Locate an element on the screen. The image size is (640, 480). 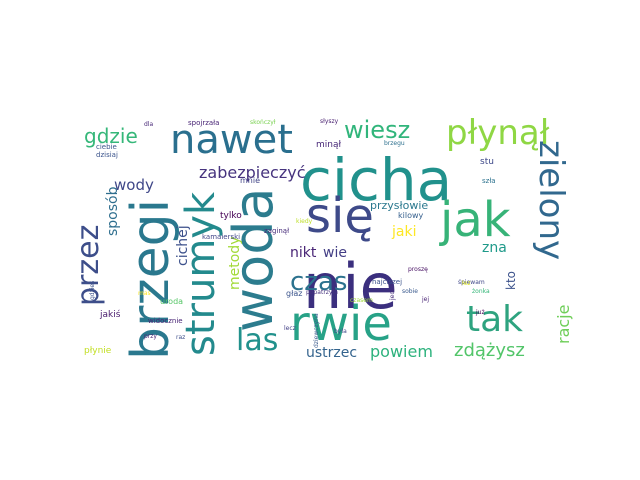
word-mas: mas is located at coordinates (144, 293).